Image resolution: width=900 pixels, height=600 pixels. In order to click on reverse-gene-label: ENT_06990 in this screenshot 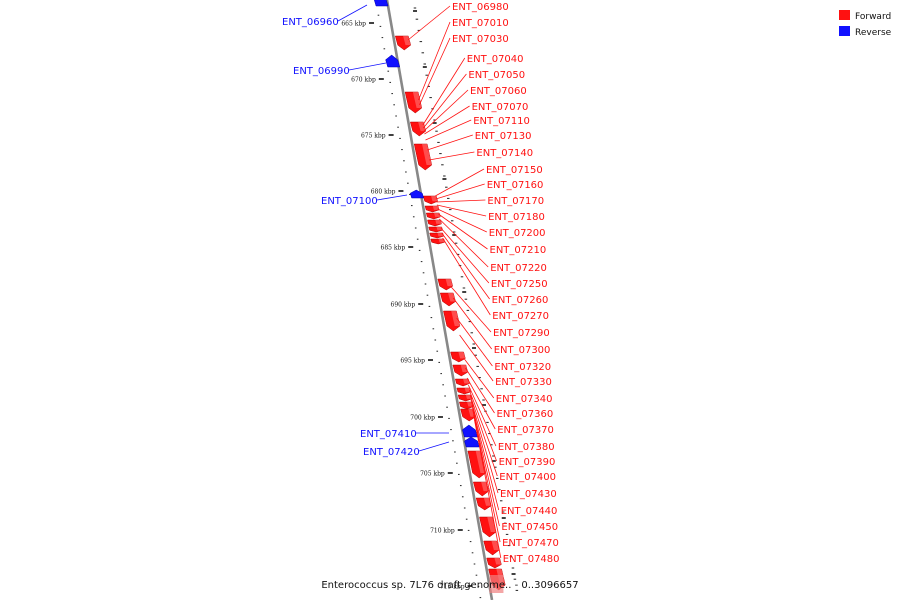, I will do `click(321, 71)`.